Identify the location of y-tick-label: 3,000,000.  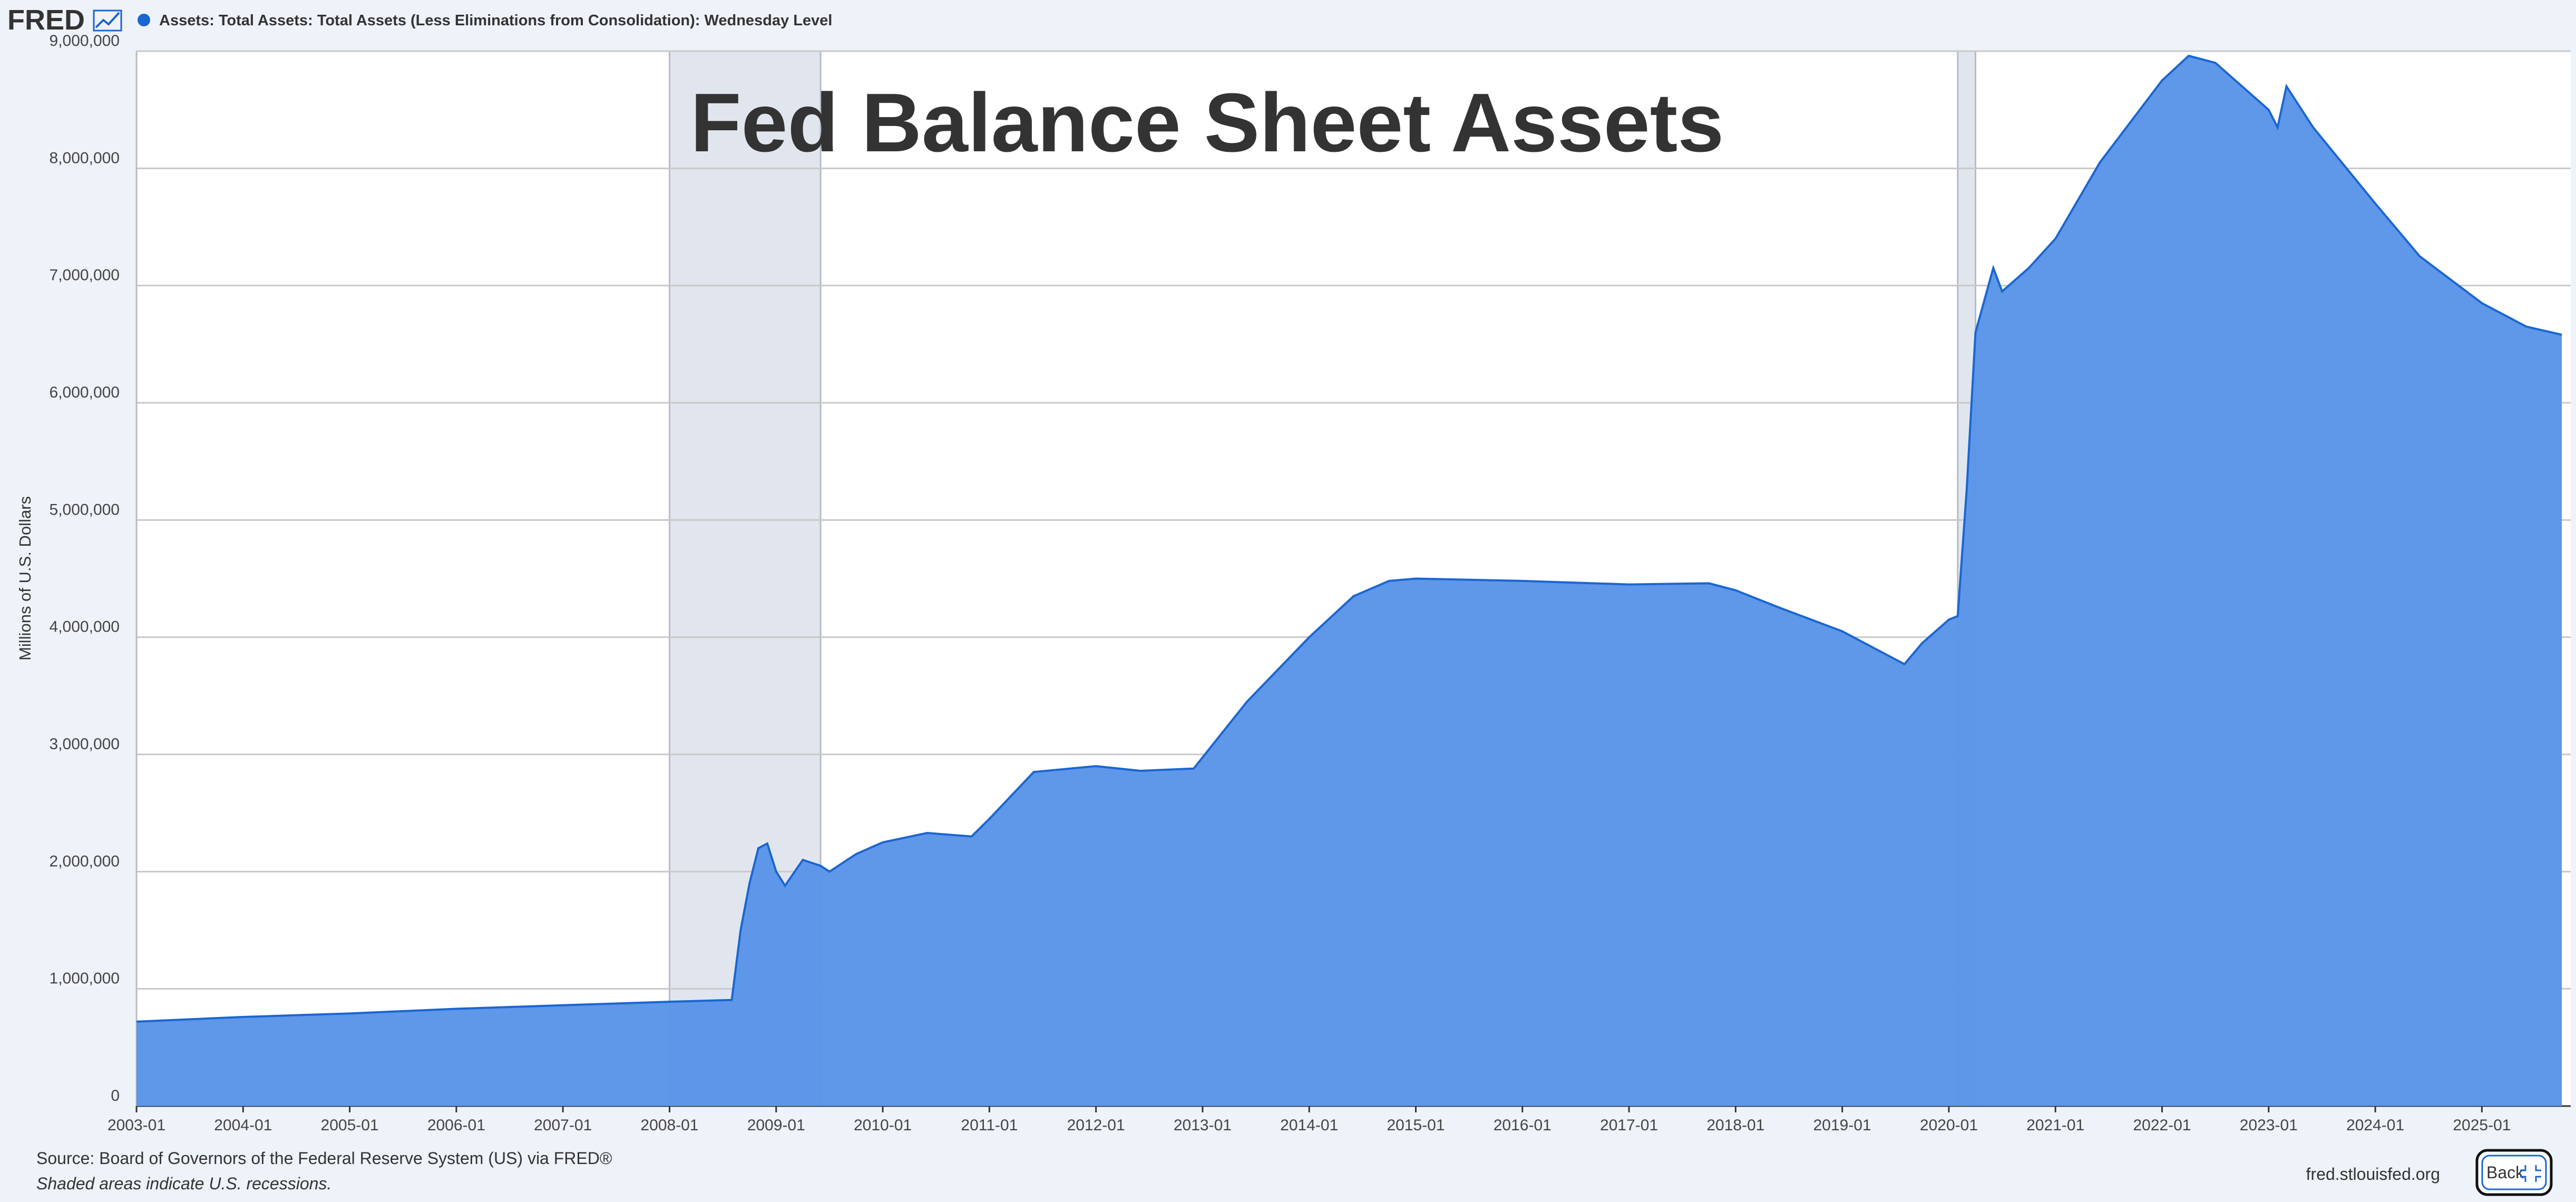
(85, 744).